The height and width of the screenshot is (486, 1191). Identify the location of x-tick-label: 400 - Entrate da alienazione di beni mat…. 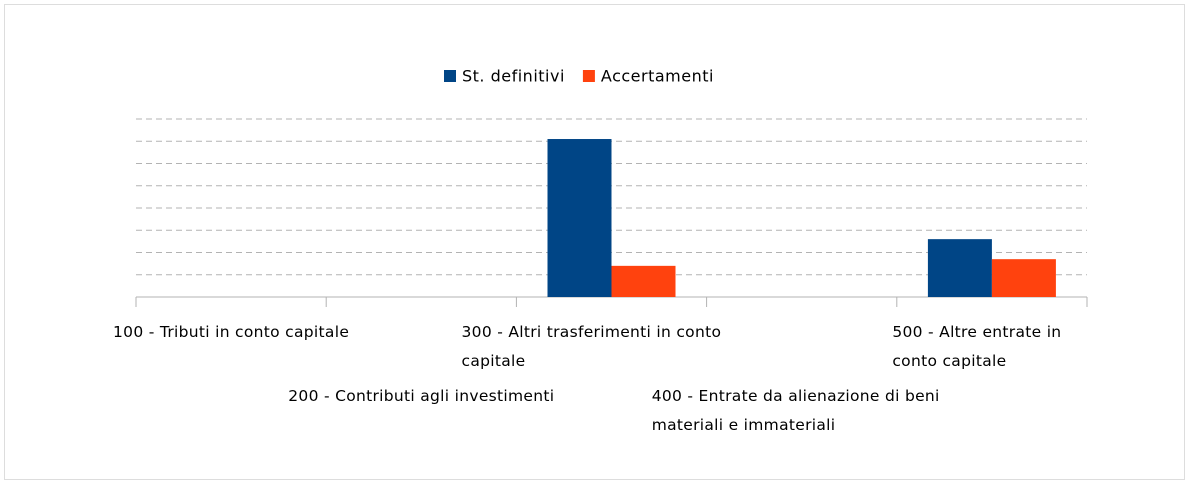
(795, 410).